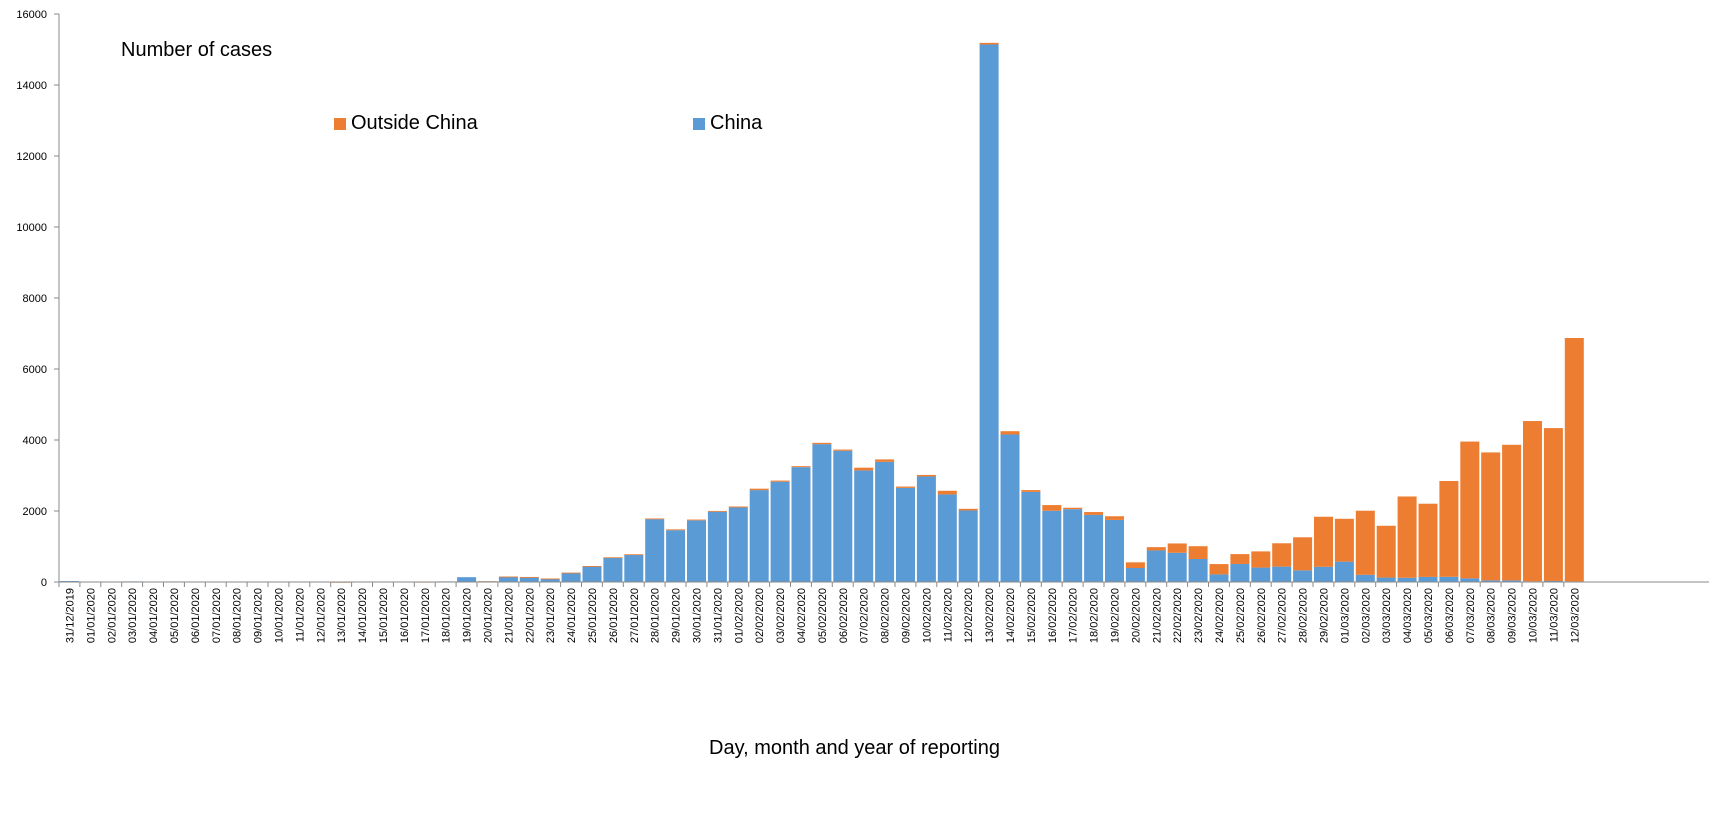 The image size is (1709, 832). Describe the element at coordinates (154, 615) in the screenshot. I see `x-tick-label: 04/01/2020` at that location.